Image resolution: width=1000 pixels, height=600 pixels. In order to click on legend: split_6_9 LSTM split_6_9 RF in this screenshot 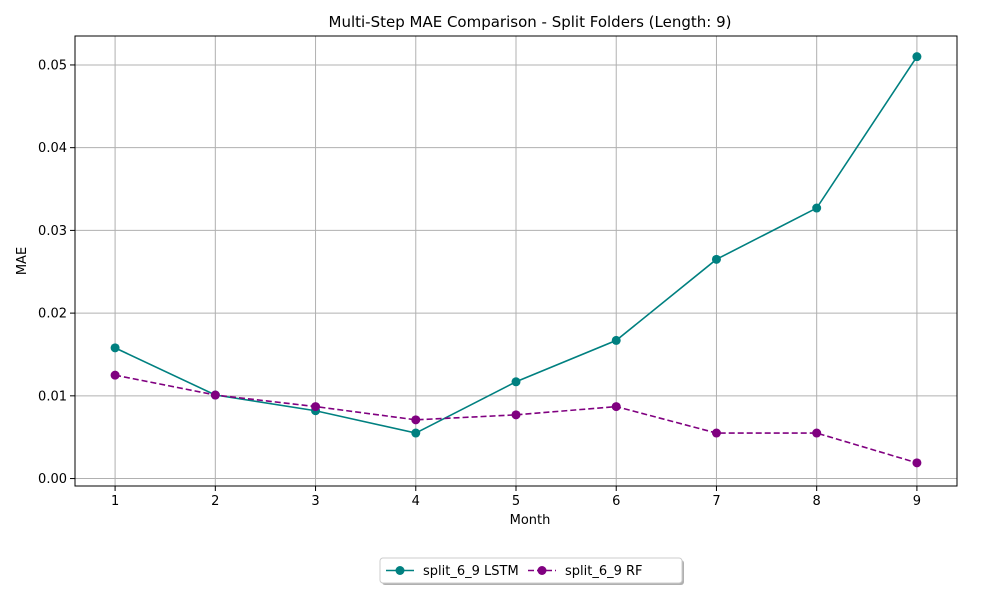, I will do `click(531, 571)`.